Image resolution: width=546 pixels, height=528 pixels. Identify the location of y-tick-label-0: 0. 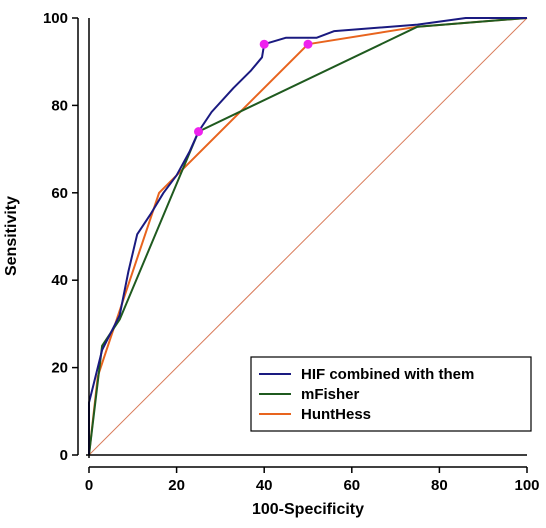
(64, 455).